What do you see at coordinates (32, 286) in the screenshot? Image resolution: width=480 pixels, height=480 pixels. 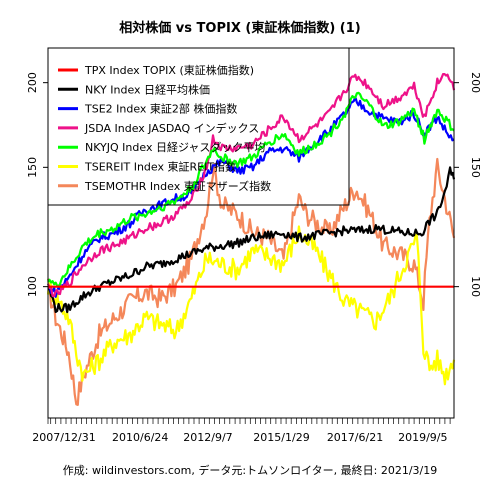 I see `y-tick-label-left: 100` at bounding box center [32, 286].